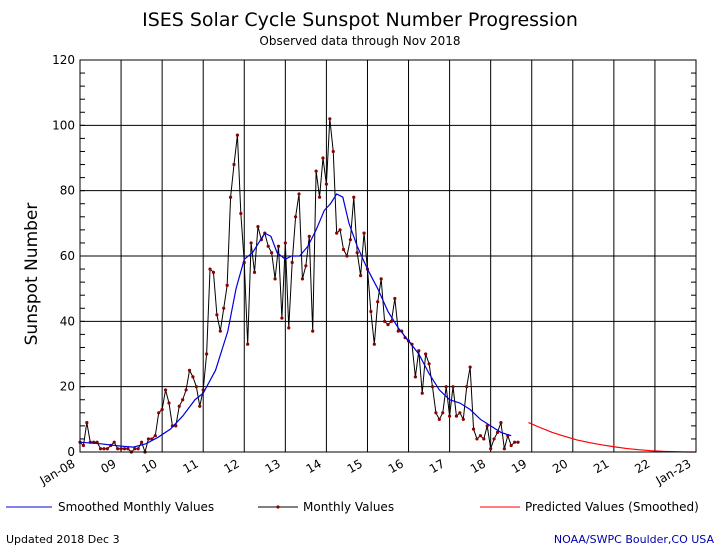 The width and height of the screenshot is (720, 550). I want to click on x-tick-label-15: 15, so click(355, 466).